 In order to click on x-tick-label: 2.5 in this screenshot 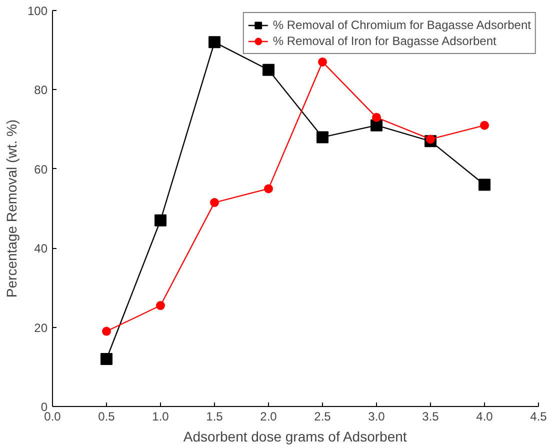, I will do `click(323, 417)`.